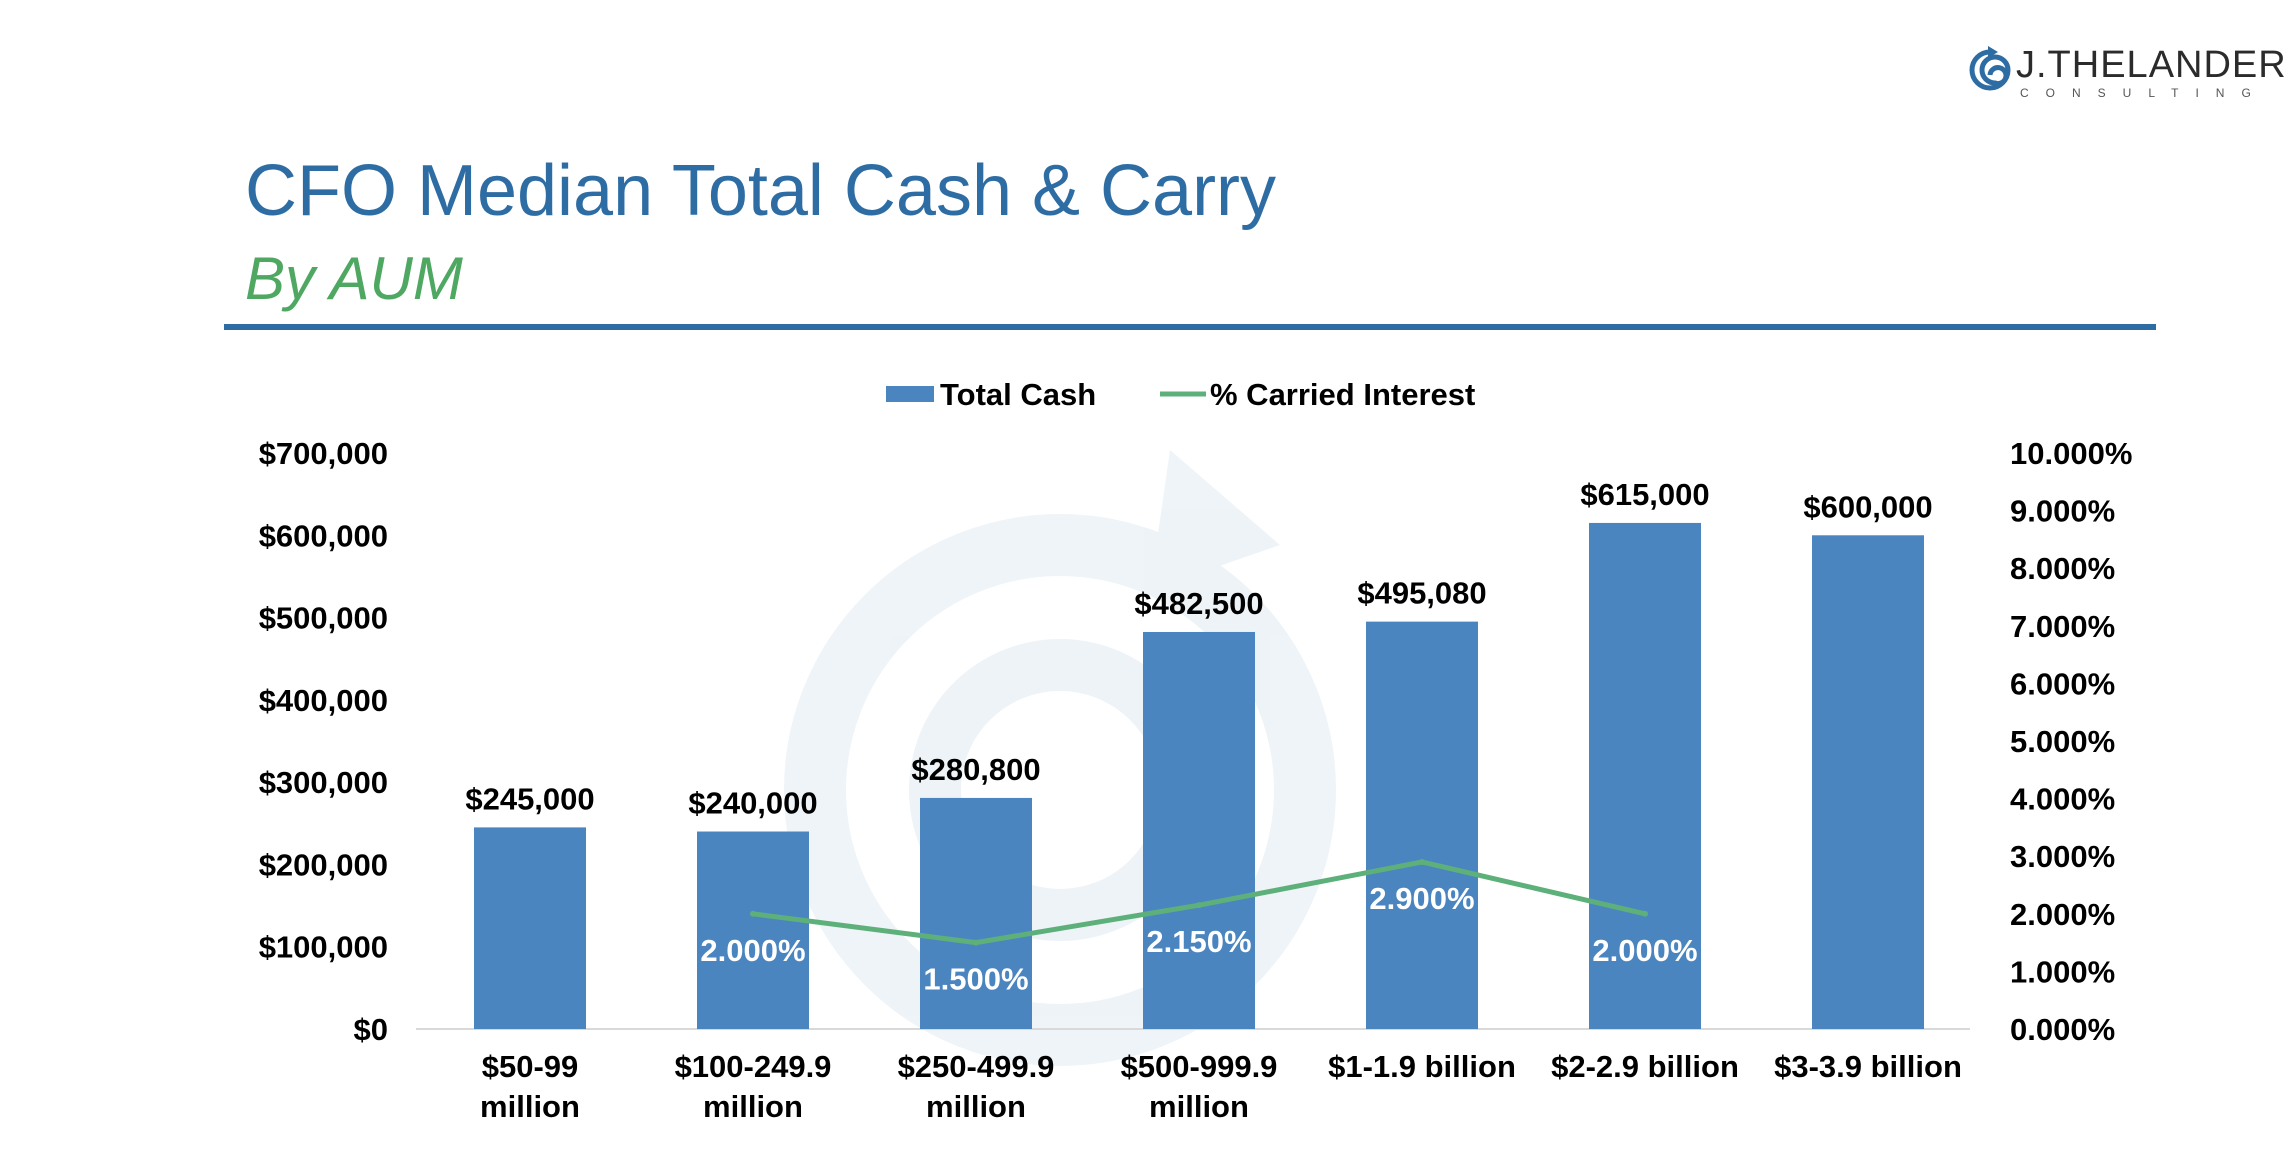 Image resolution: width=2296 pixels, height=1154 pixels. I want to click on bar-value-label: $240,000, so click(752, 803).